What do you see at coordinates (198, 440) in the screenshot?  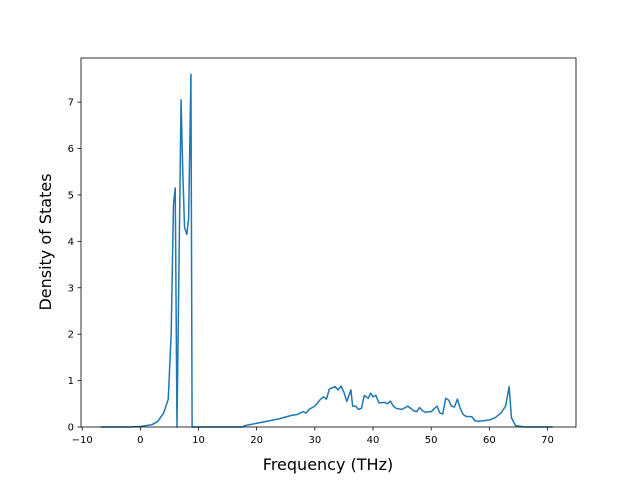 I see `x-tick-label: 10` at bounding box center [198, 440].